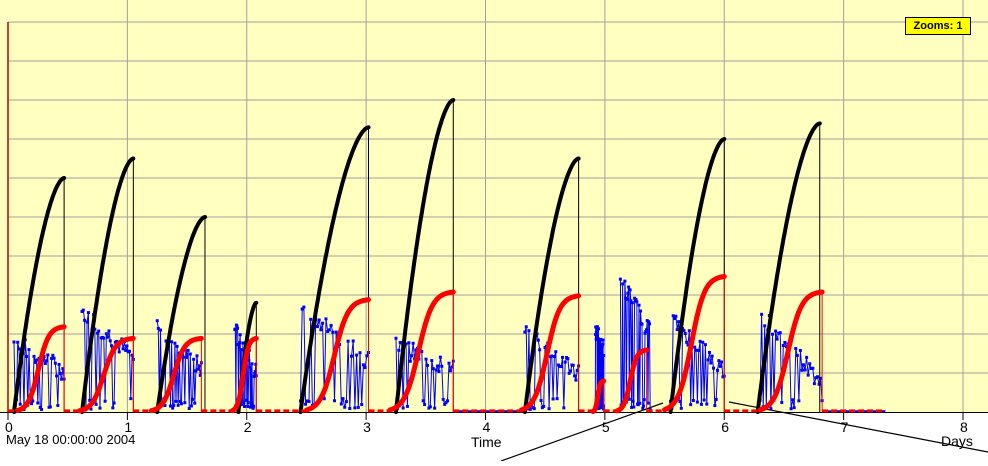 This screenshot has height=466, width=988. What do you see at coordinates (487, 427) in the screenshot?
I see `x-tick-label: 4` at bounding box center [487, 427].